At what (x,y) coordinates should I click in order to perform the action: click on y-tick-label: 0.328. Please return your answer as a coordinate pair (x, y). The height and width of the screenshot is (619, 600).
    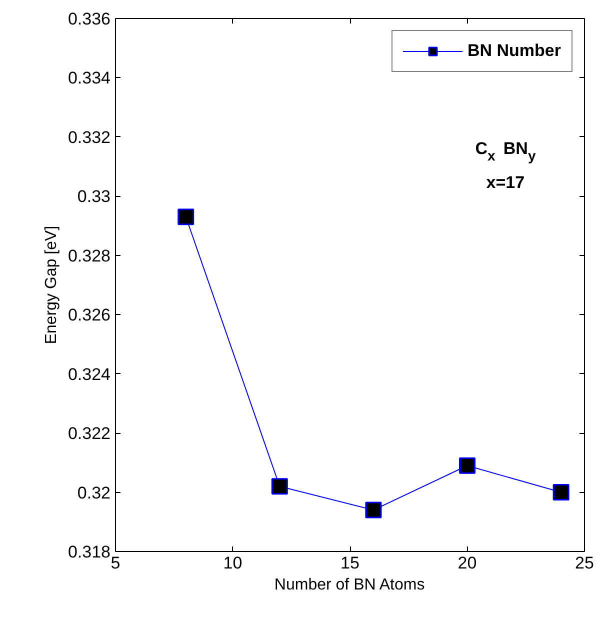
    Looking at the image, I should click on (89, 256).